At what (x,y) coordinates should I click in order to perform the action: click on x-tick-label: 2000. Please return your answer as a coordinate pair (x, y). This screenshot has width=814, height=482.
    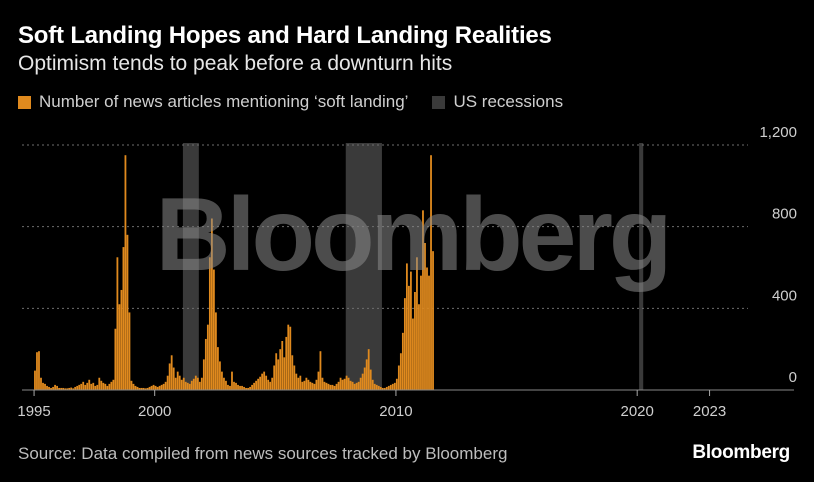
    Looking at the image, I should click on (154, 411).